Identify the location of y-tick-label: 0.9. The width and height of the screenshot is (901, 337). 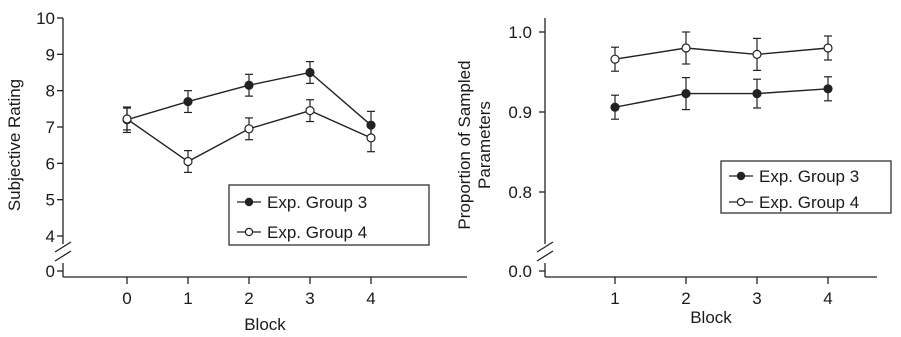
(520, 112).